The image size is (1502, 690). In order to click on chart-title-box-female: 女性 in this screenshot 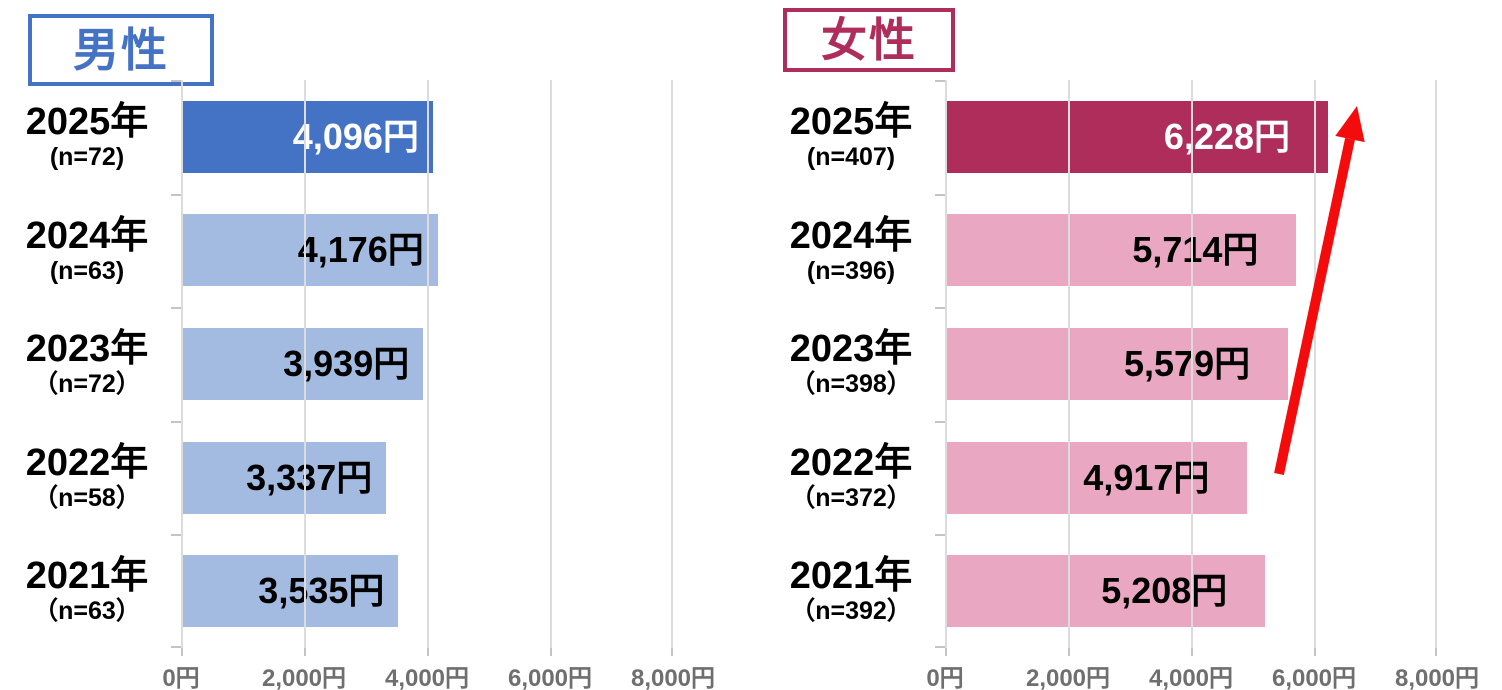, I will do `click(869, 40)`.